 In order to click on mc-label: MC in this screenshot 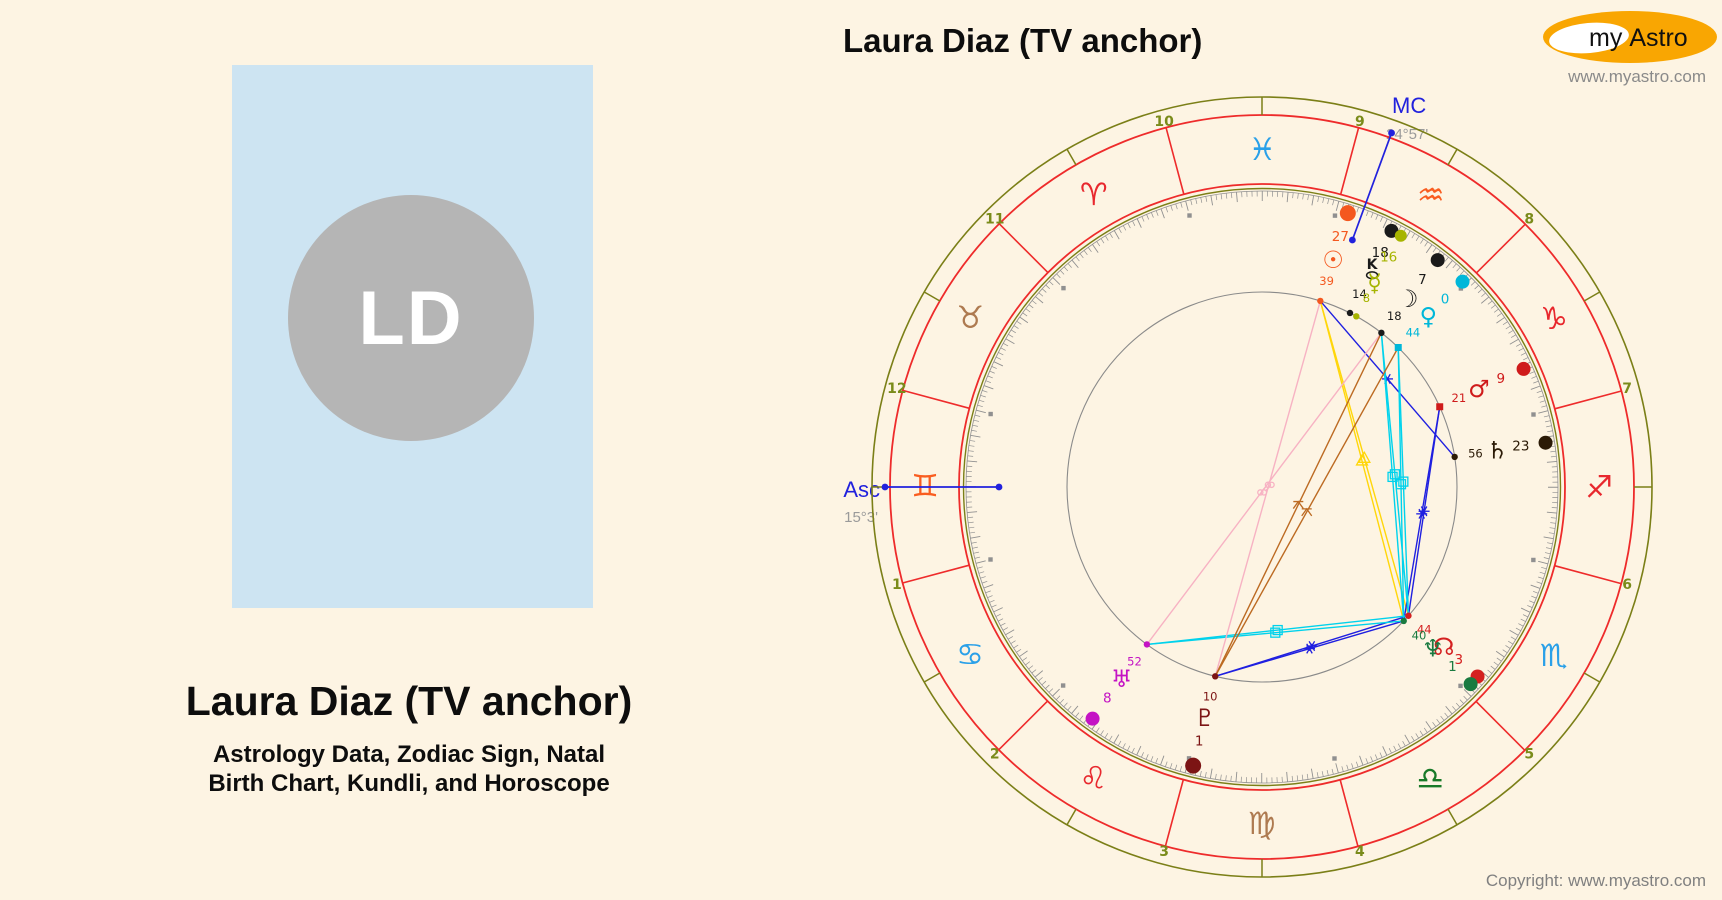, I will do `click(1409, 105)`.